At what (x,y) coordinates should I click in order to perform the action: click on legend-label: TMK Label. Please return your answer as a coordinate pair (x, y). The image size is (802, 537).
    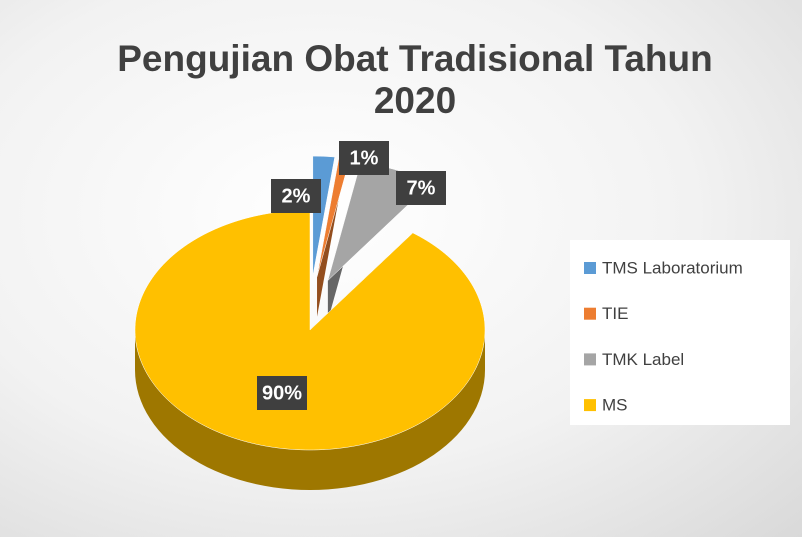
    Looking at the image, I should click on (643, 359).